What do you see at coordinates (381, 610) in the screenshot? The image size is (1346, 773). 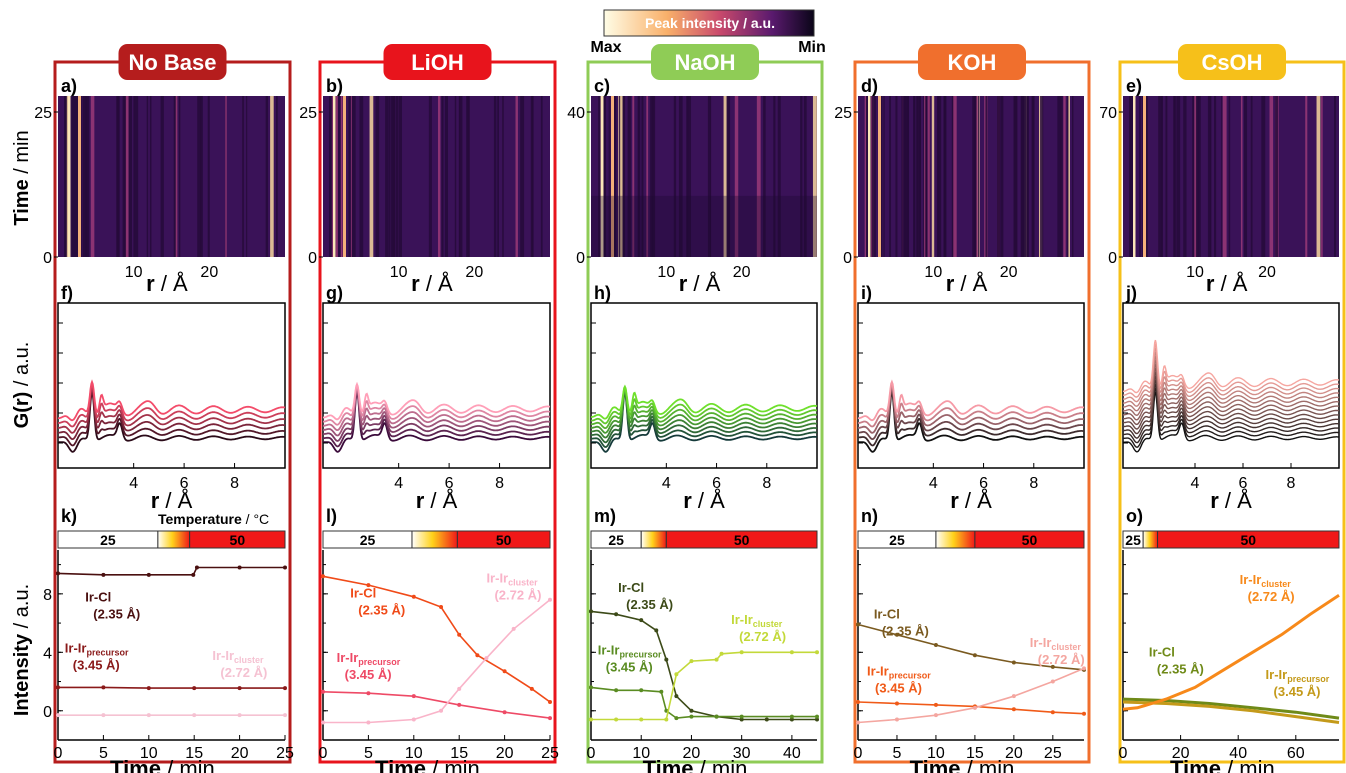 I see `series-label-detail: (2.35 Å)` at bounding box center [381, 610].